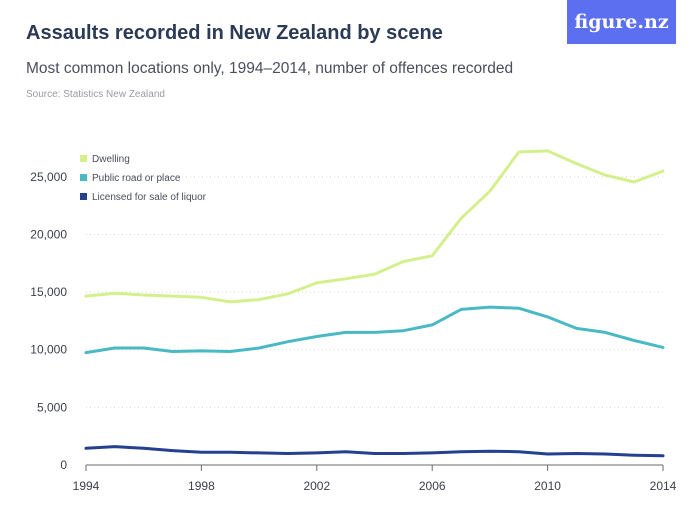  What do you see at coordinates (52, 407) in the screenshot?
I see `y-tick-label: 5,000` at bounding box center [52, 407].